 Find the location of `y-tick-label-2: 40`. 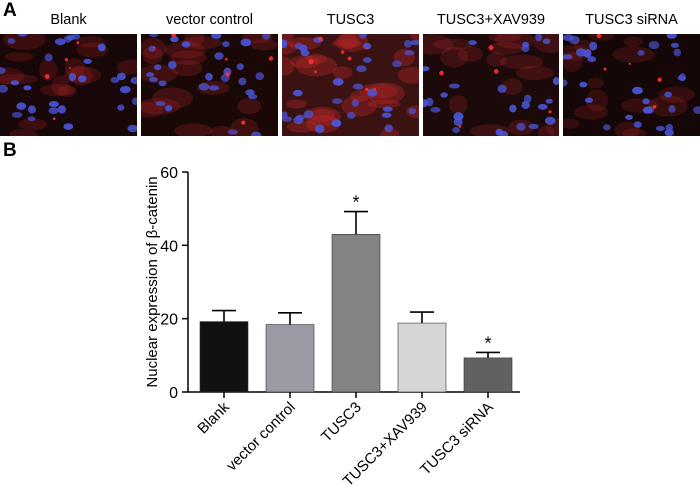

y-tick-label-2: 40 is located at coordinates (169, 246).